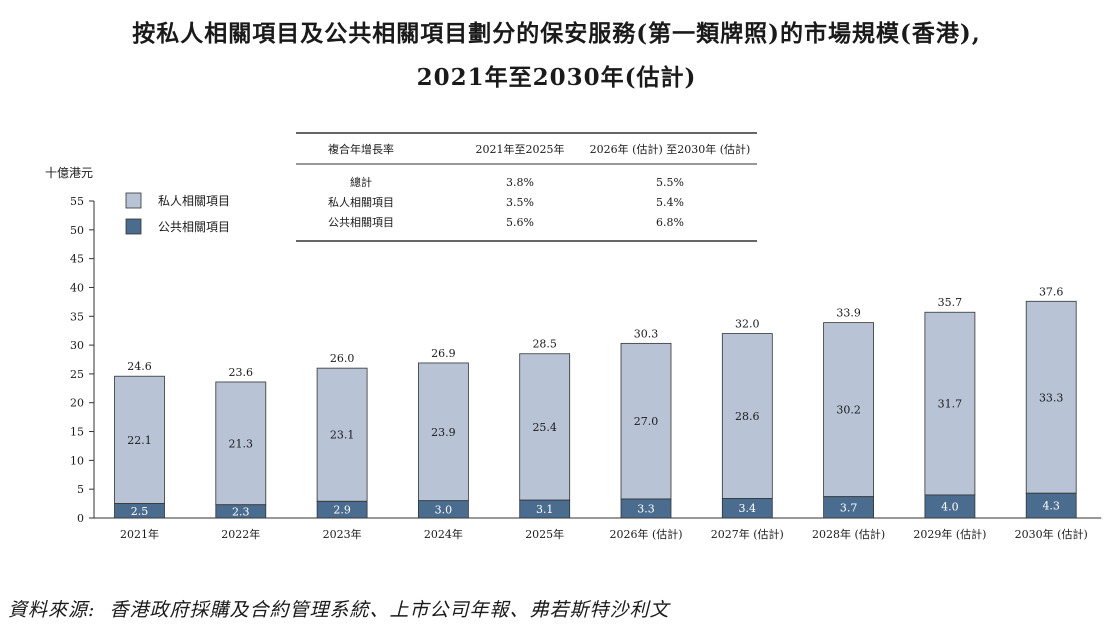 The image size is (1113, 633). What do you see at coordinates (342, 435) in the screenshot?
I see `bar-private-value-label: 23.1` at bounding box center [342, 435].